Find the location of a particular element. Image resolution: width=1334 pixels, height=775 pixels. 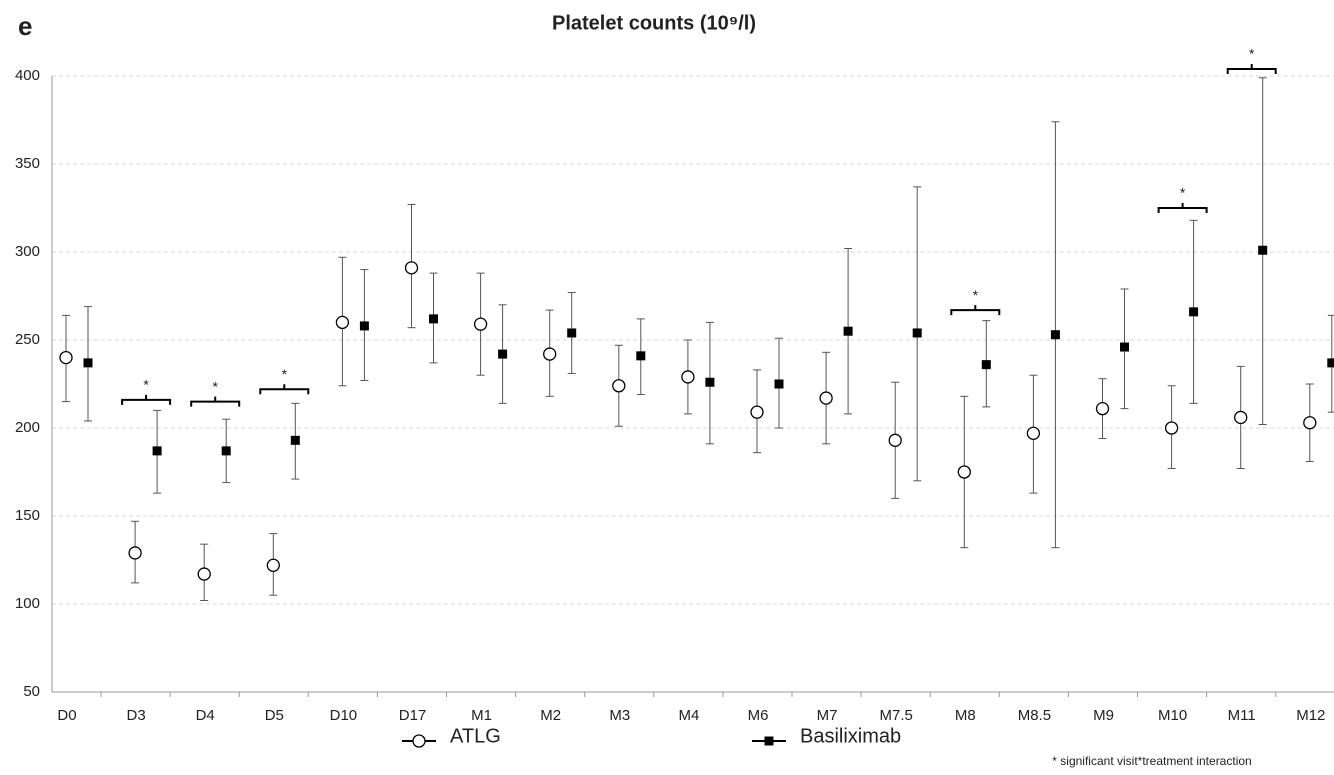

panel-label: e is located at coordinates (25, 26).